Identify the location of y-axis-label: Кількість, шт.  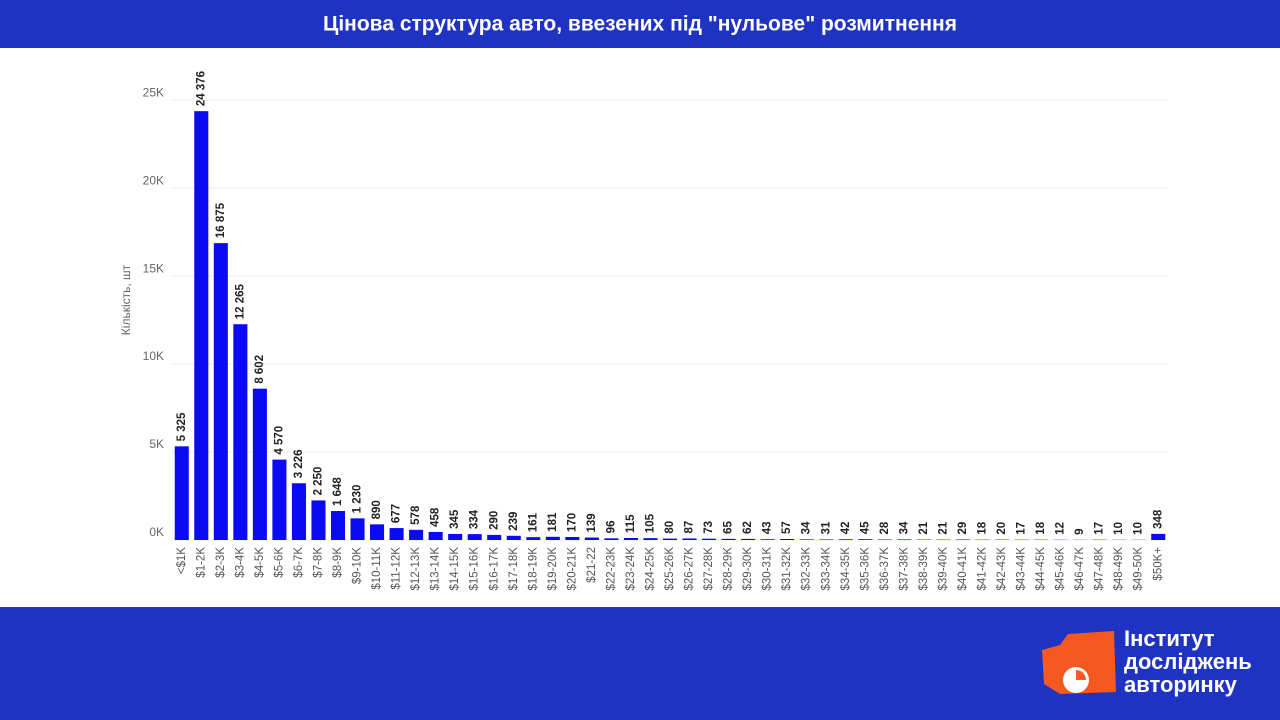
(126, 299).